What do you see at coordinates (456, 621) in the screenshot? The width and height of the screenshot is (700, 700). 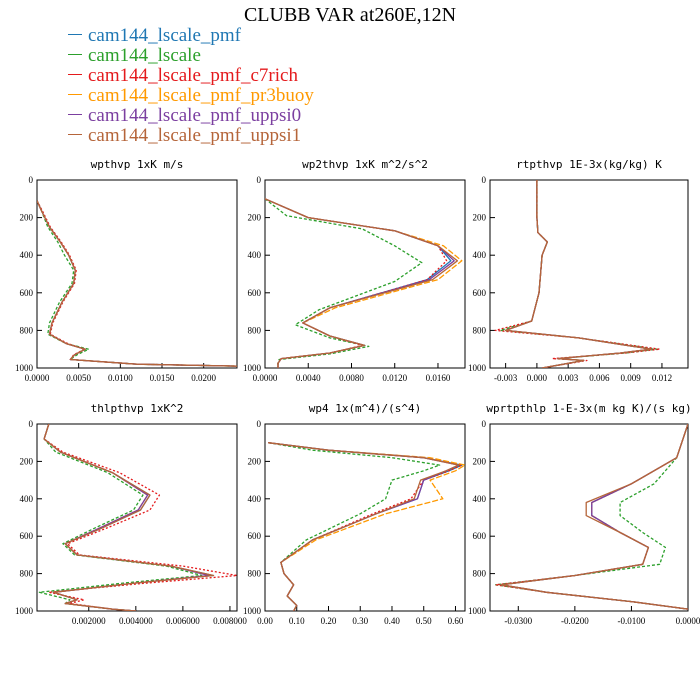 I see `x-tick-label: 0.60` at bounding box center [456, 621].